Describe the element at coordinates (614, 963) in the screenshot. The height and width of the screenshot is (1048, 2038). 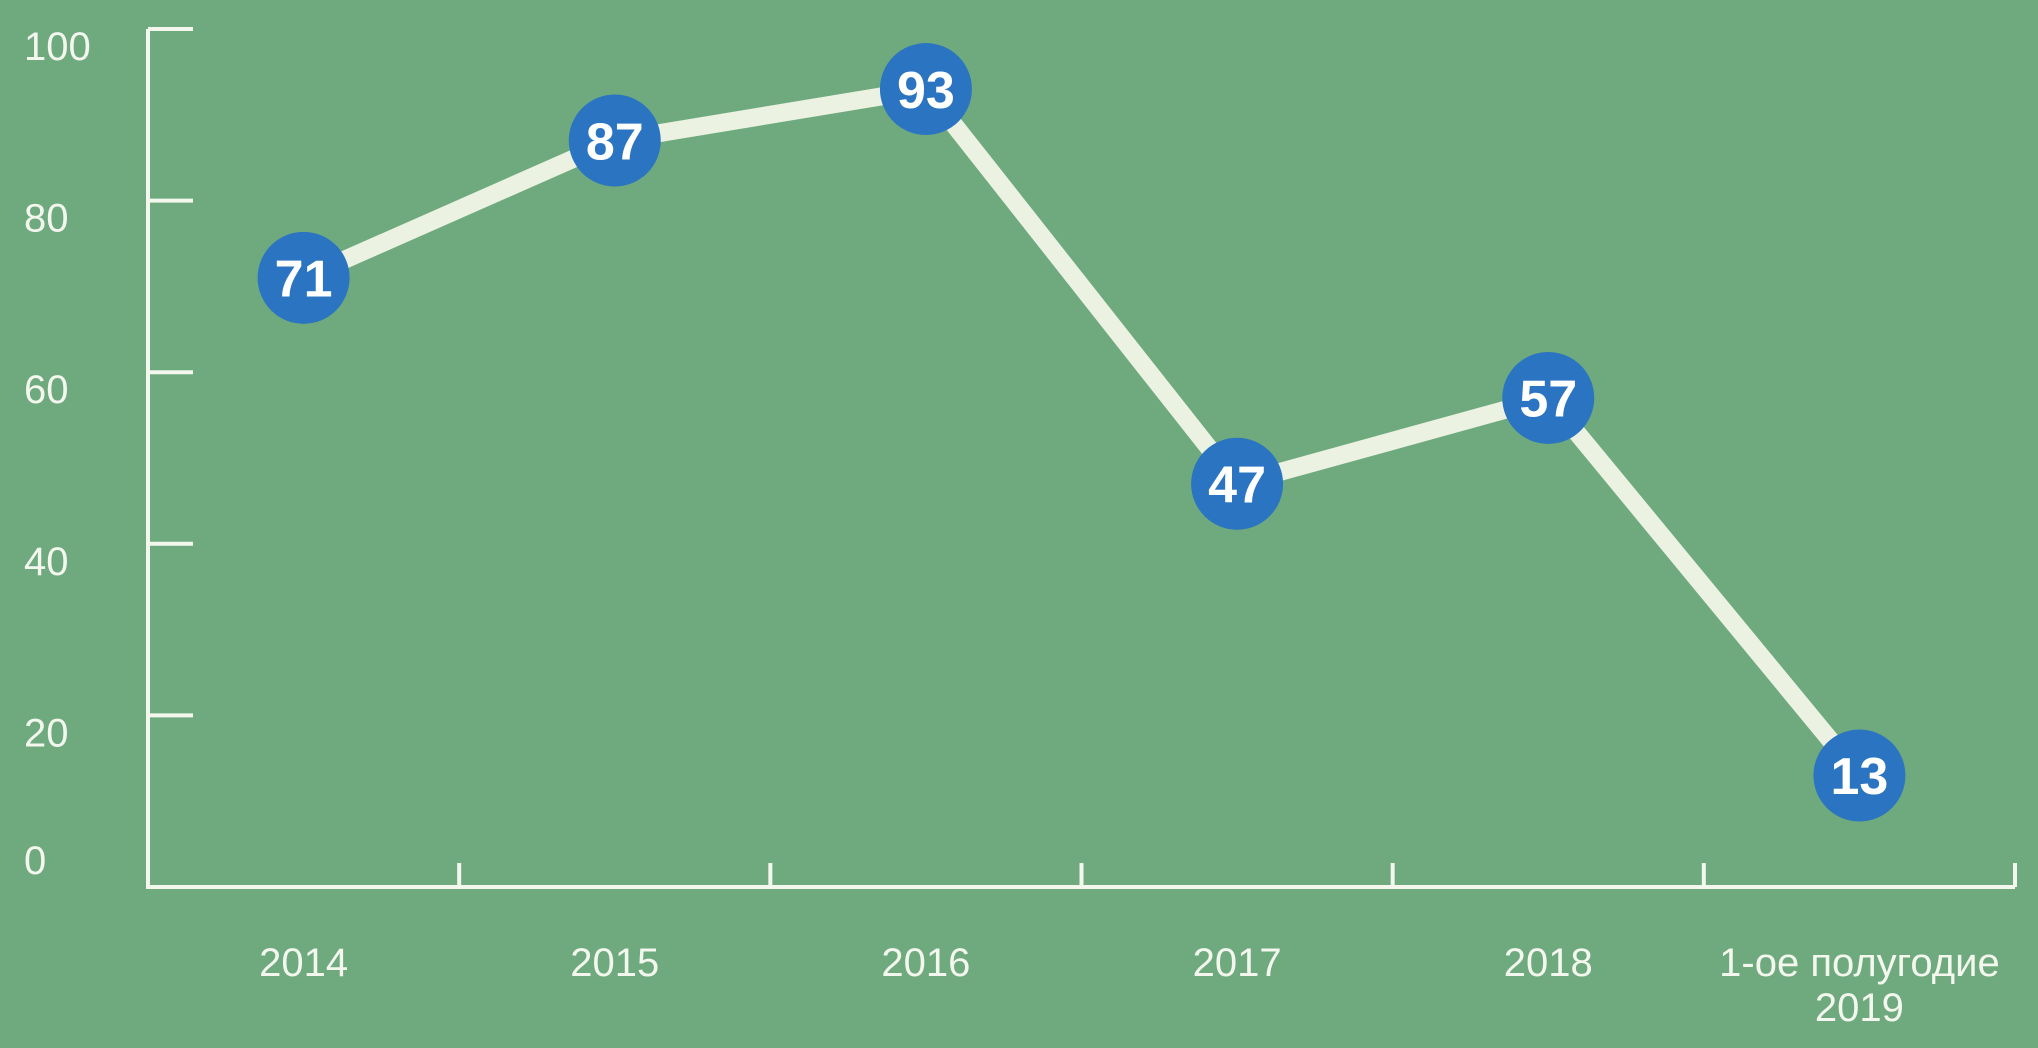
I see `x-tick-label: 2015` at that location.